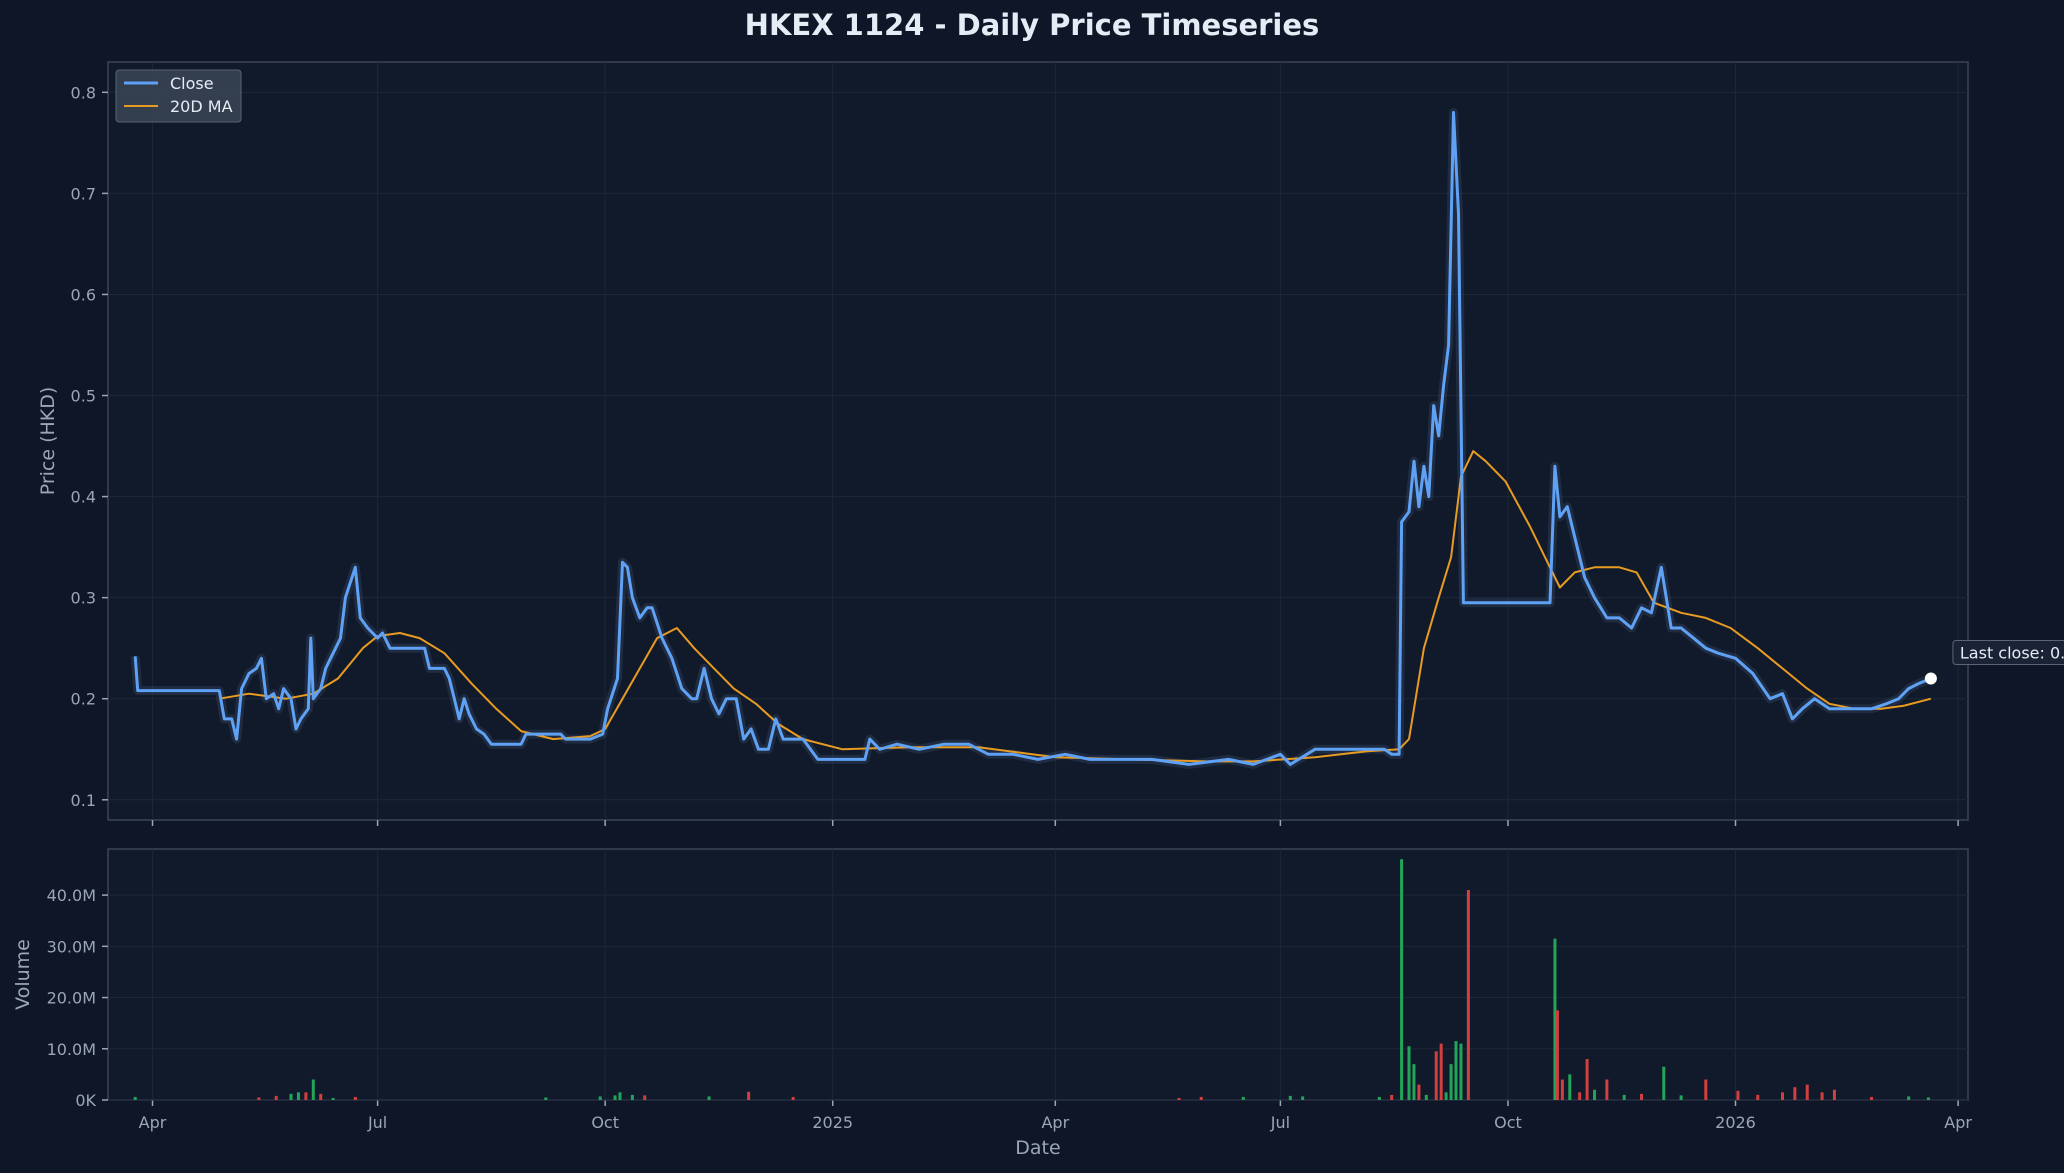 This screenshot has height=1173, width=2064. I want to click on last-close-annotation: Last close: 0.220, so click(2008, 653).